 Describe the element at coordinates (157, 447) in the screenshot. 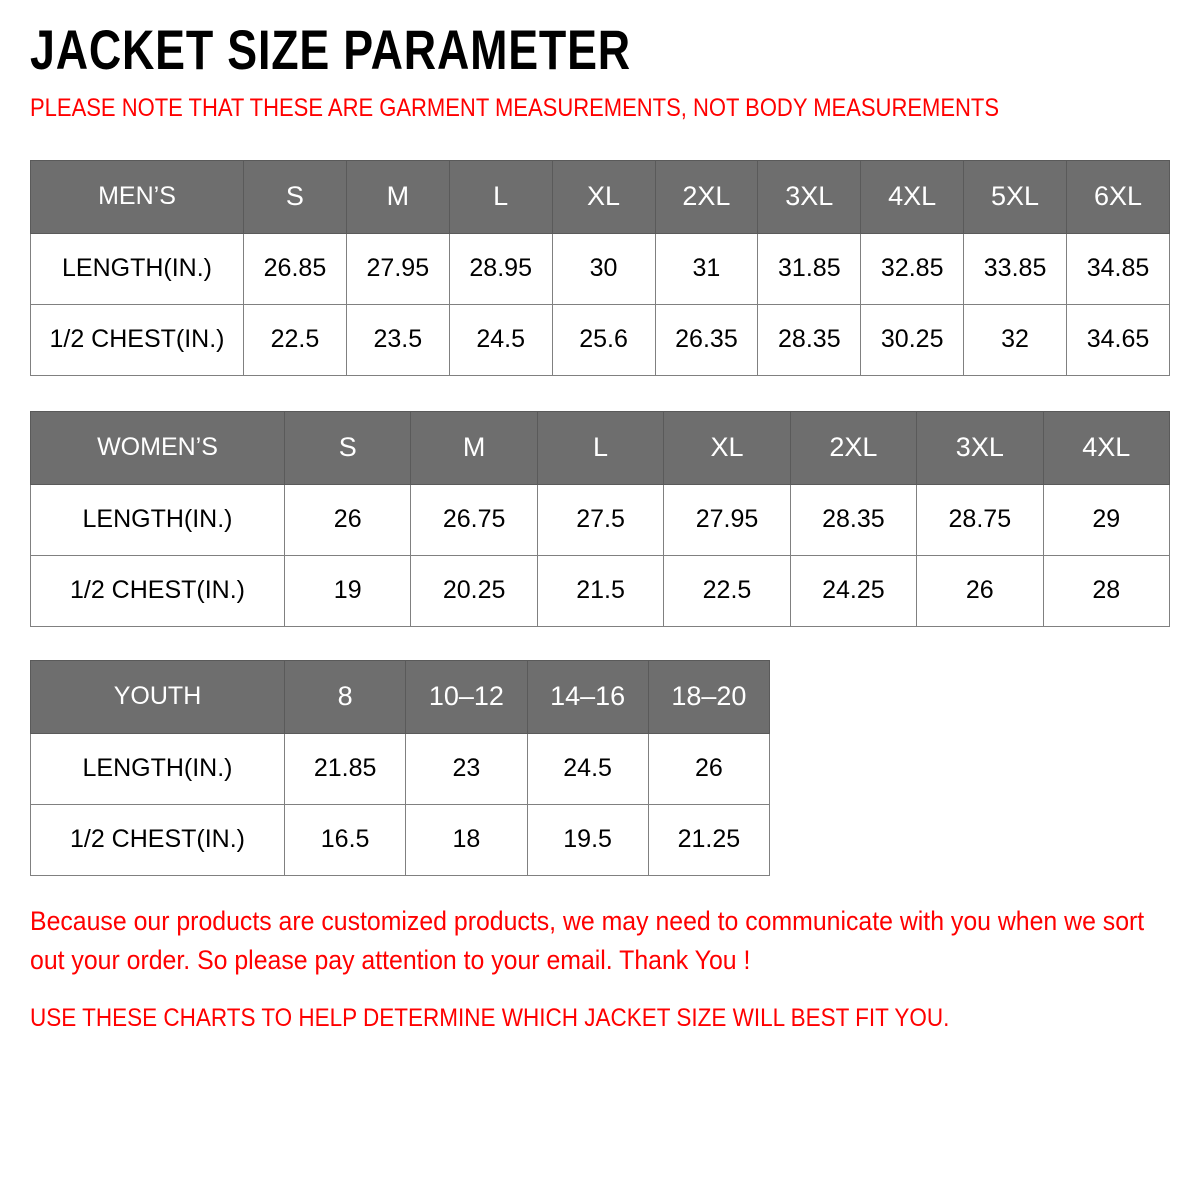

I see `womens-table-label: WOMEN’S` at that location.